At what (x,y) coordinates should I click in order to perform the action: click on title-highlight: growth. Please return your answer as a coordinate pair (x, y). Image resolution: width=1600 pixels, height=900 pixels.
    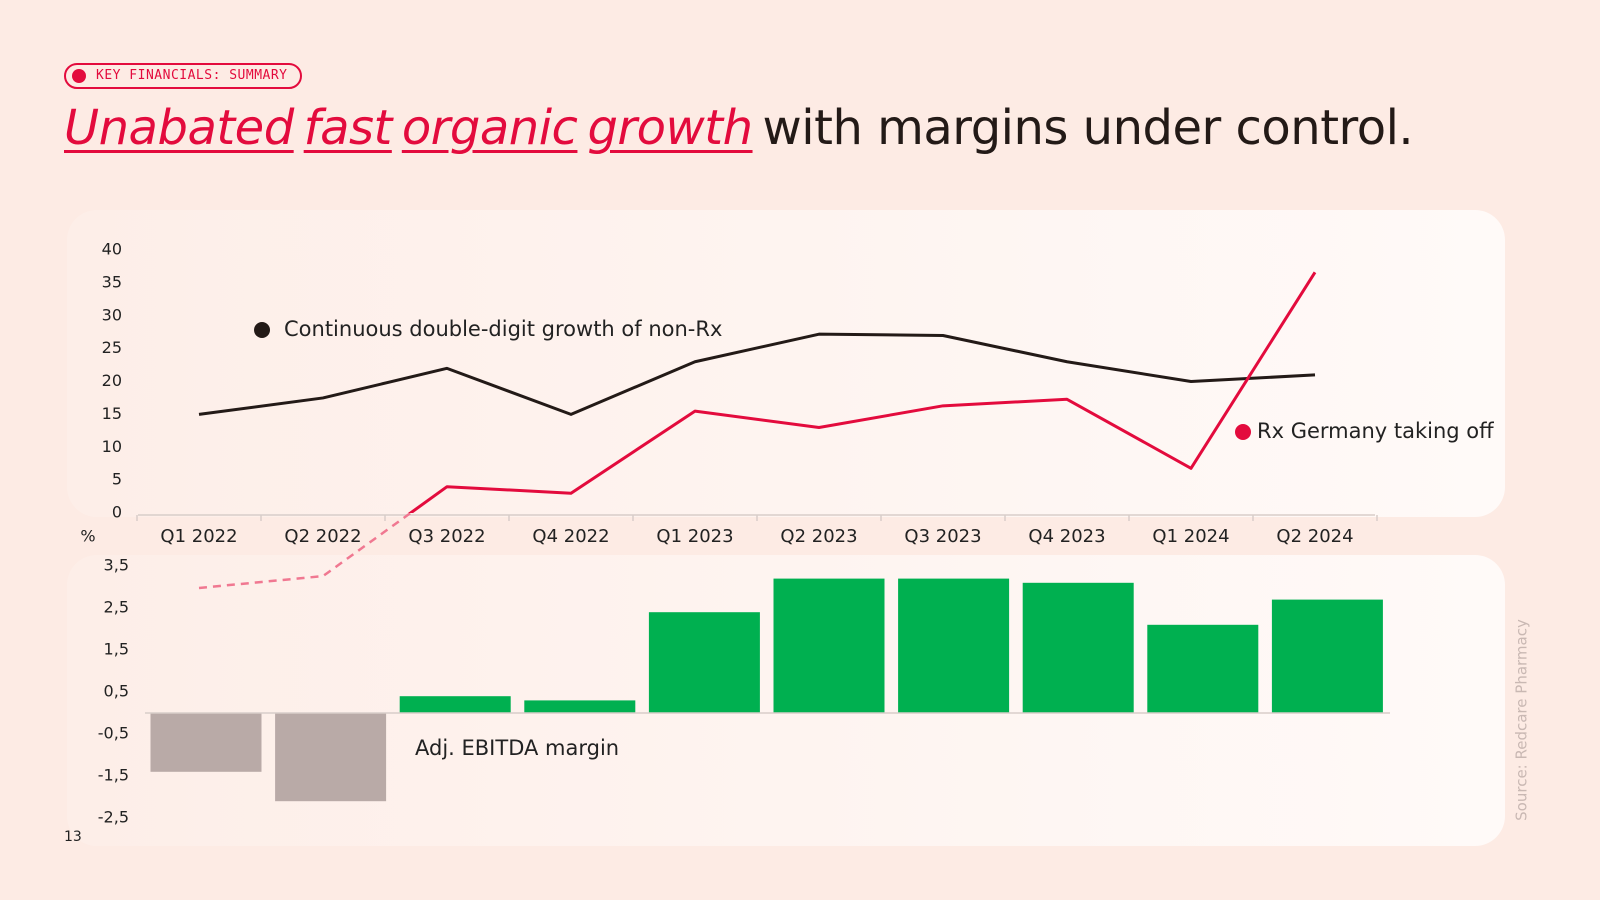
    Looking at the image, I should click on (670, 128).